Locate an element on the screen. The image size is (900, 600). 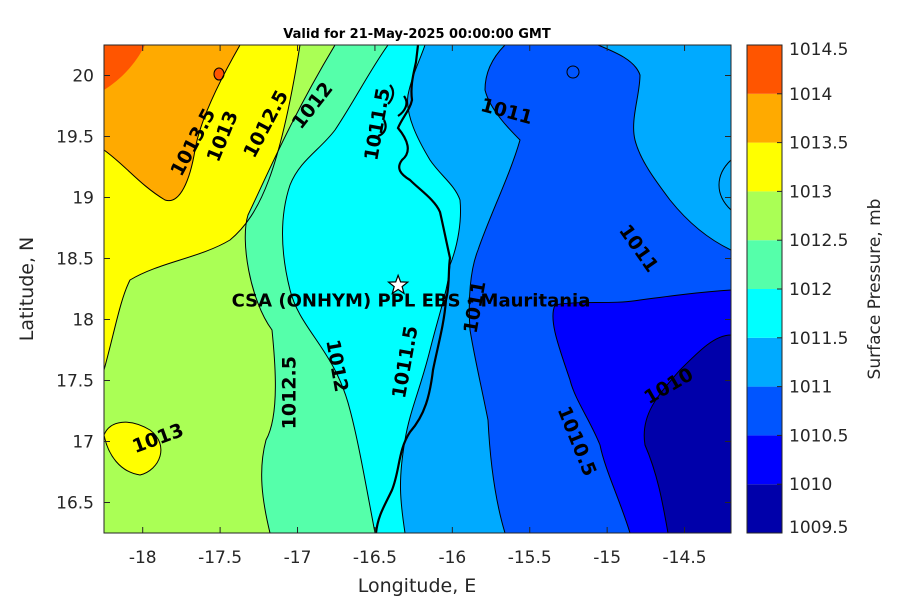
colorbar-tick-label: 1012.5 is located at coordinates (818, 241).